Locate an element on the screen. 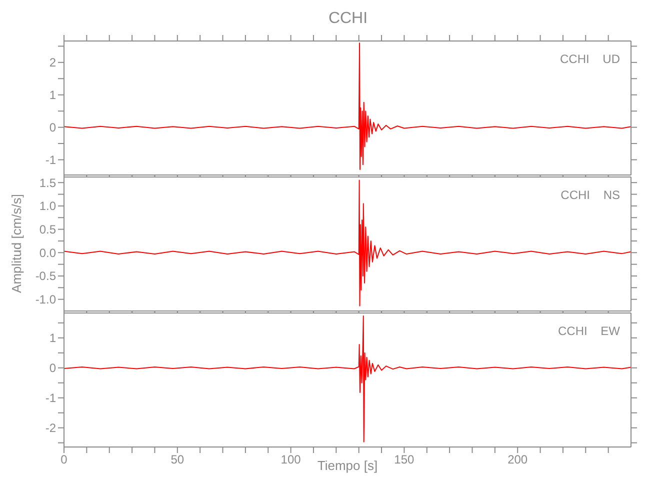 This screenshot has width=650, height=500. y-tick-label: 0.0 is located at coordinates (47, 253).